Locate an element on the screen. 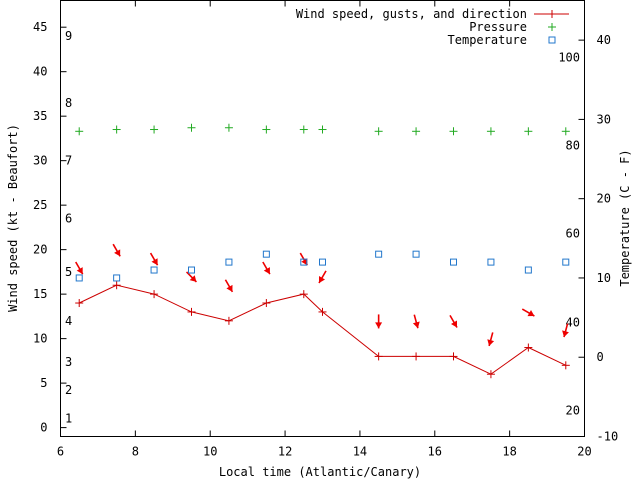  y-tick-label: 5 is located at coordinates (43, 383).